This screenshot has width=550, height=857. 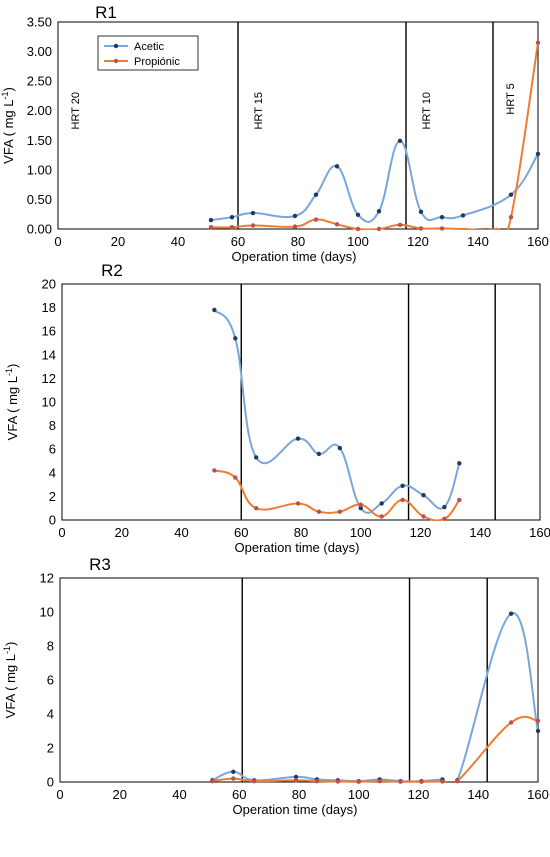 I want to click on legend-swatch-marker, so click(x=116, y=46).